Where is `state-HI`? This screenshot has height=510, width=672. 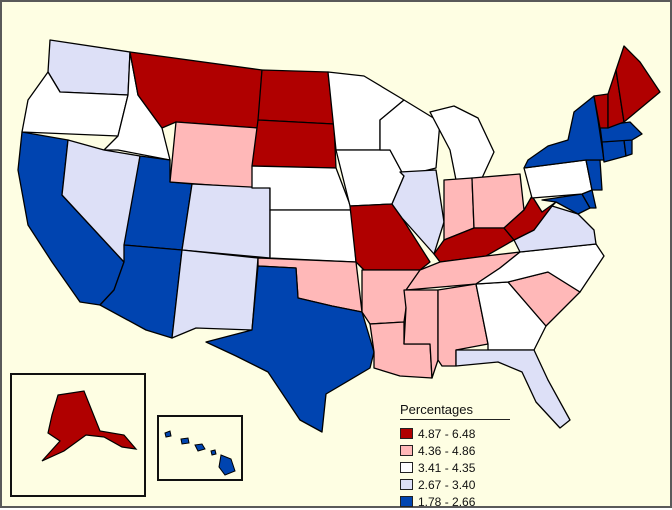
state-HI is located at coordinates (200, 453).